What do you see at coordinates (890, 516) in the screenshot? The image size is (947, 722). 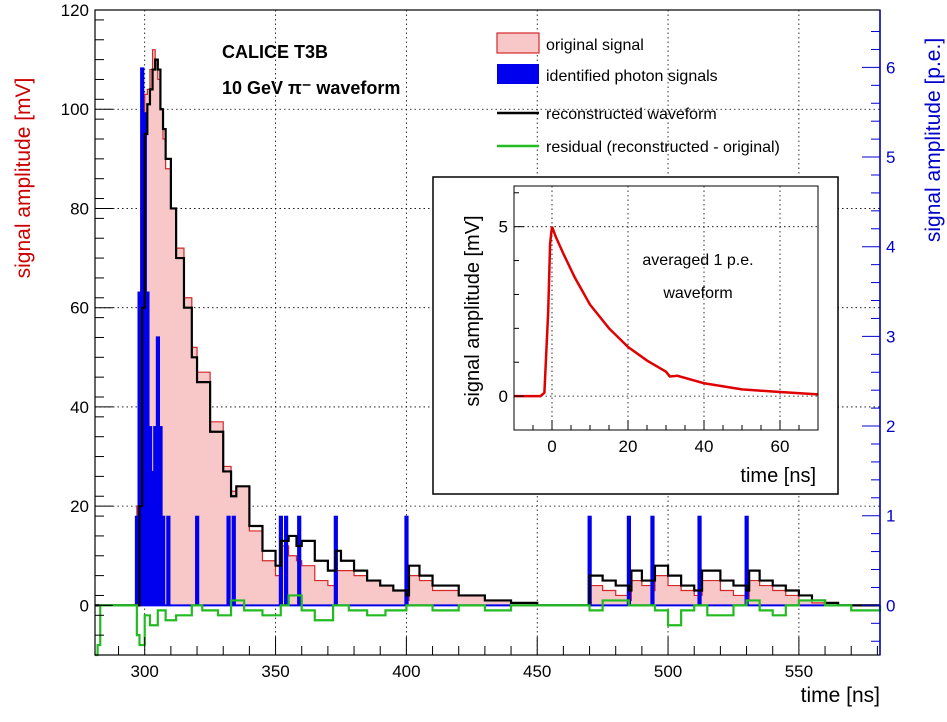 I see `y-right-tick-label: 1` at bounding box center [890, 516].